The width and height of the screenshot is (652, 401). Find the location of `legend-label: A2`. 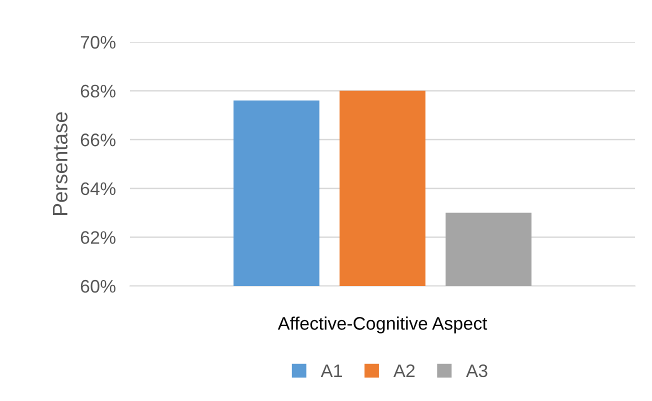

legend-label: A2 is located at coordinates (404, 370).